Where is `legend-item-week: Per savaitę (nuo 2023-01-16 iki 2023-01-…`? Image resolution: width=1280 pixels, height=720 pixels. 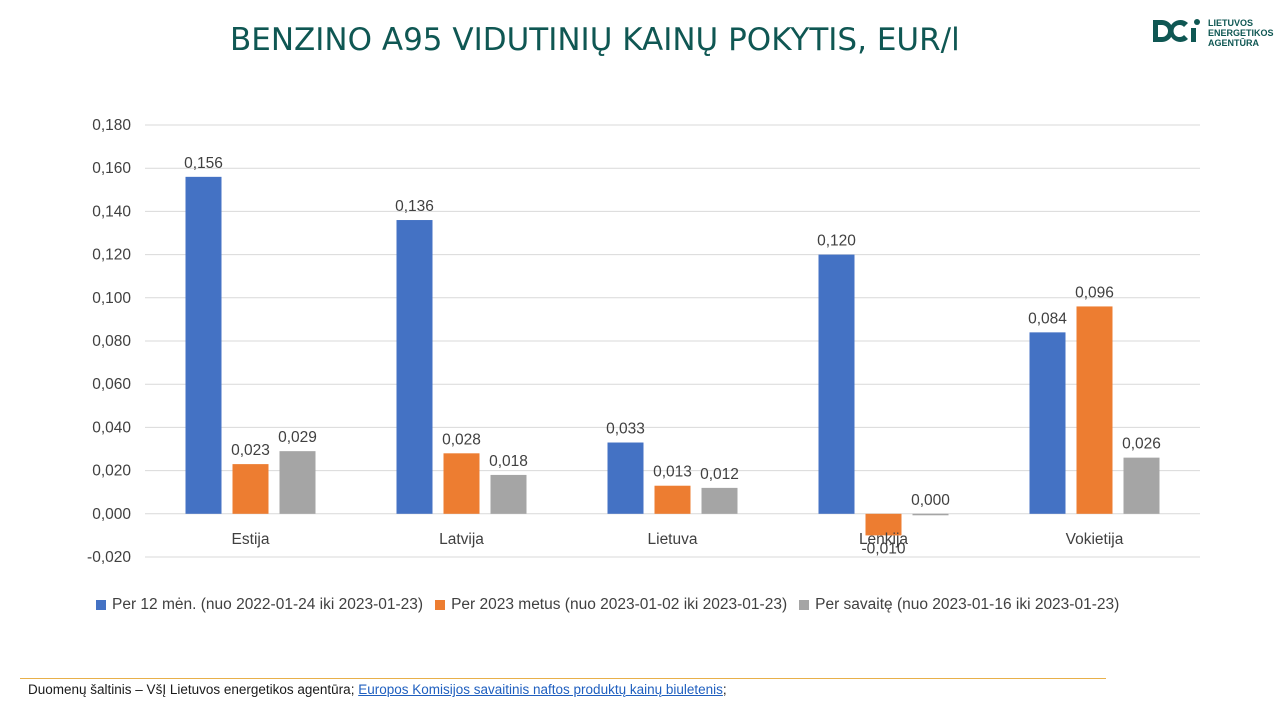 legend-item-week: Per savaitę (nuo 2023-01-16 iki 2023-01-… is located at coordinates (959, 605).